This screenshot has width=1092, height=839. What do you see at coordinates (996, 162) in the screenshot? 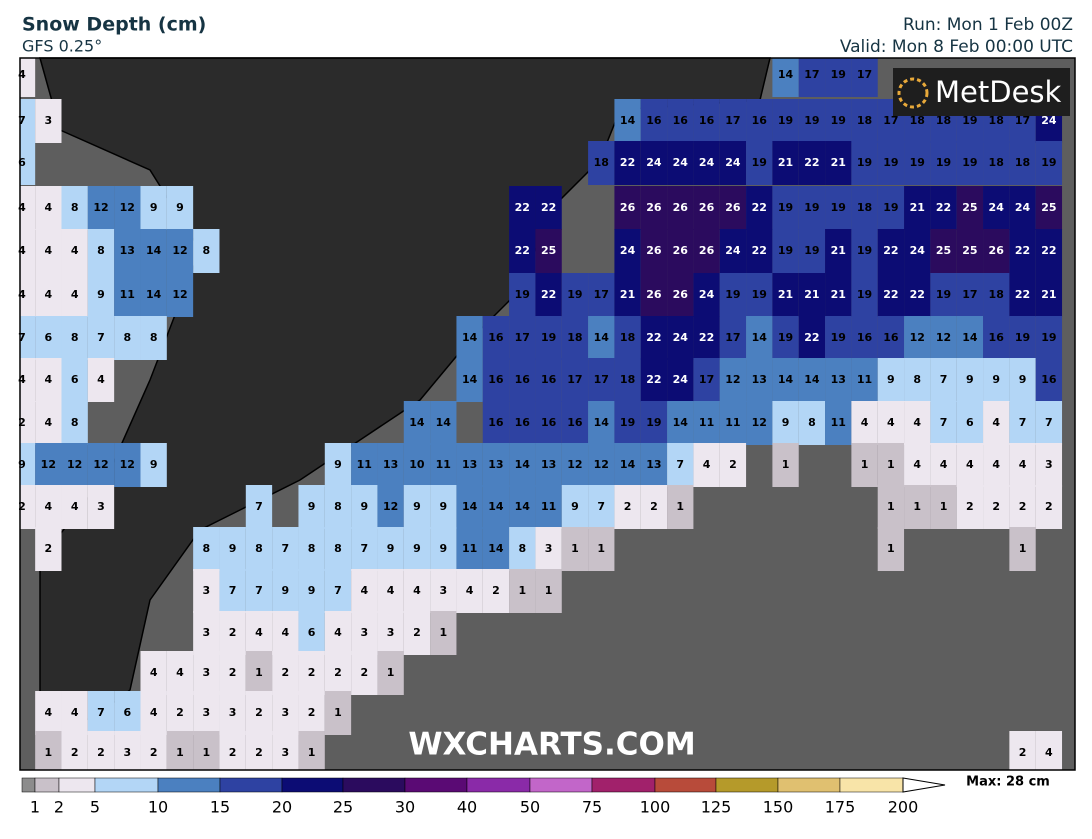
I see `value-label: 18` at bounding box center [996, 162].